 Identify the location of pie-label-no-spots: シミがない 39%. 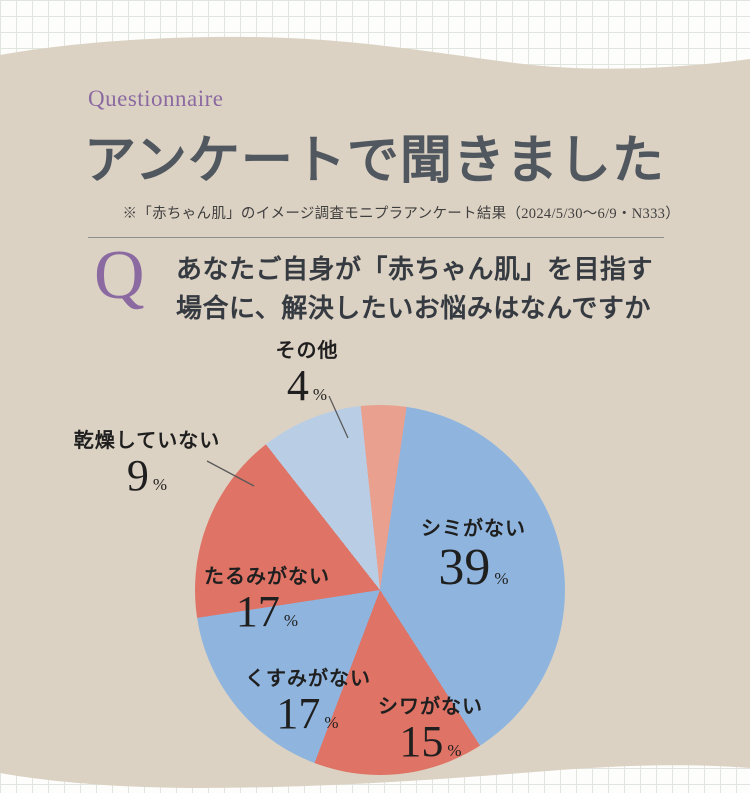
(473, 554).